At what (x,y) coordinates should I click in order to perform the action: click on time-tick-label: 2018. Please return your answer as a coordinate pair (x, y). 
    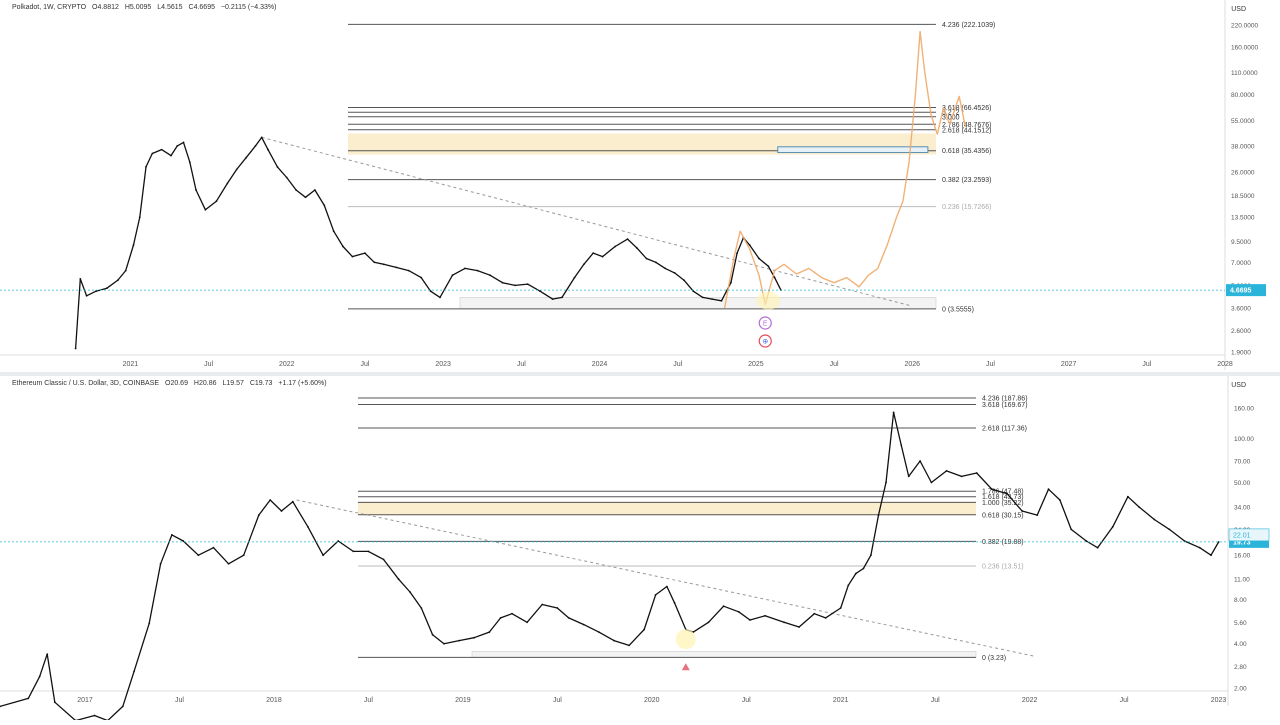
    Looking at the image, I should click on (274, 700).